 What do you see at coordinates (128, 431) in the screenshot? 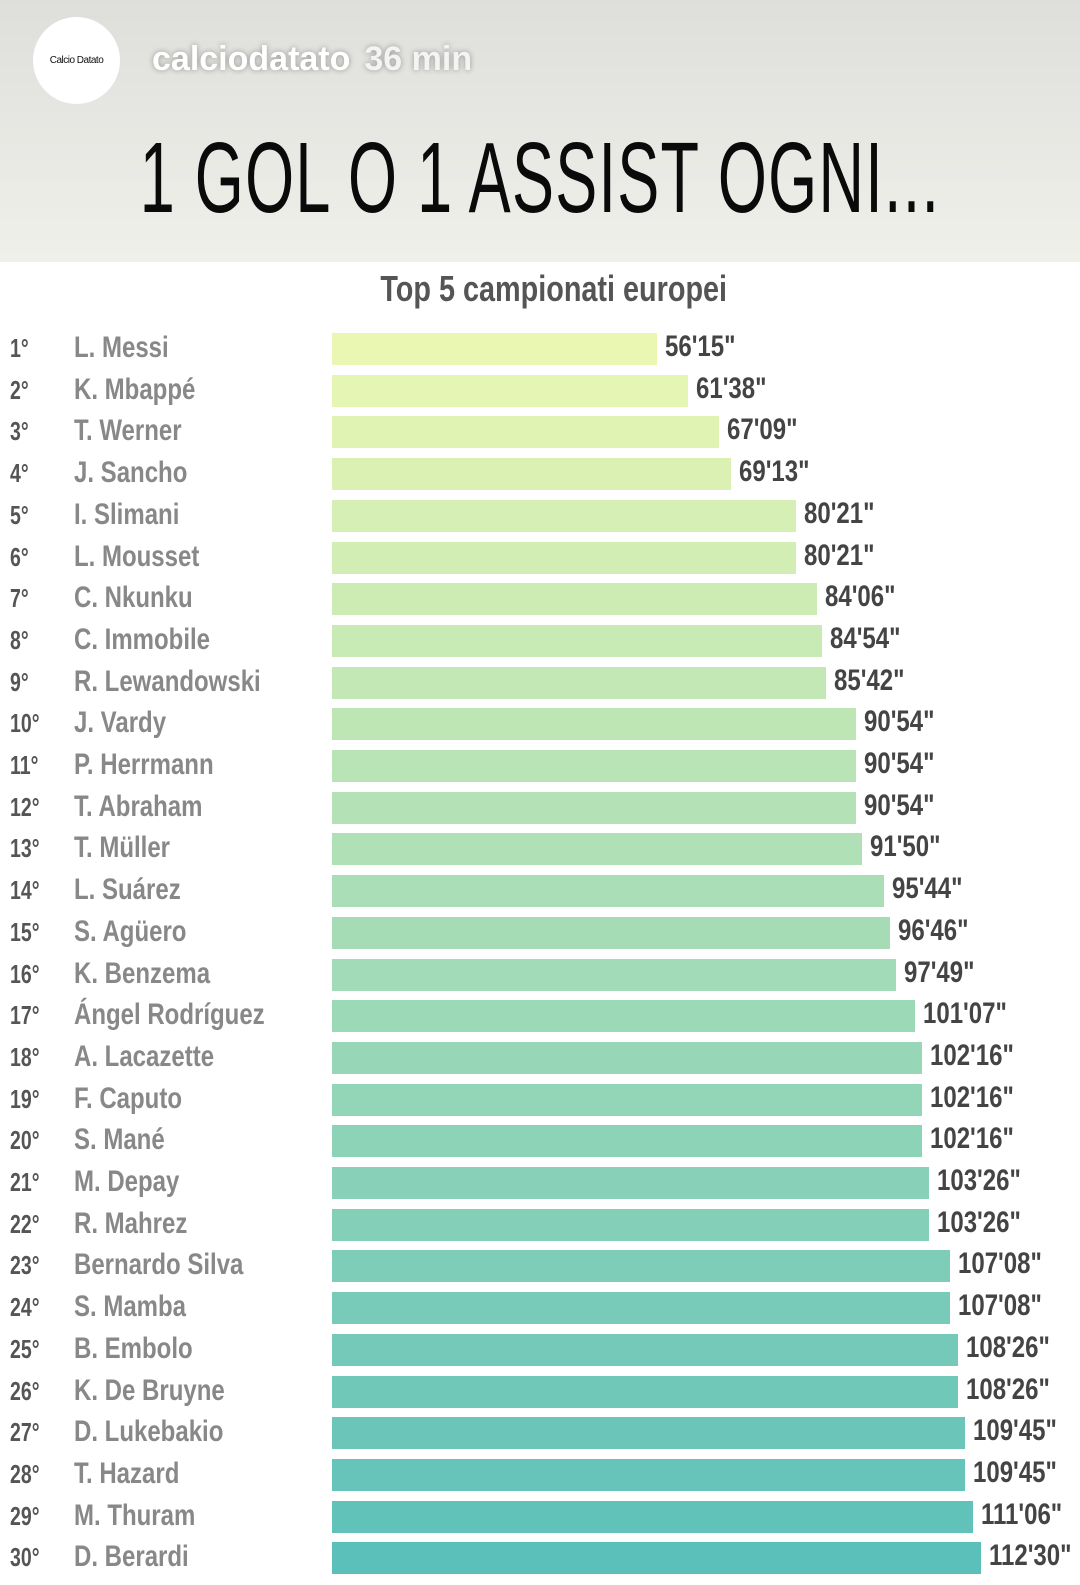
I see `player-name: T. Werner` at bounding box center [128, 431].